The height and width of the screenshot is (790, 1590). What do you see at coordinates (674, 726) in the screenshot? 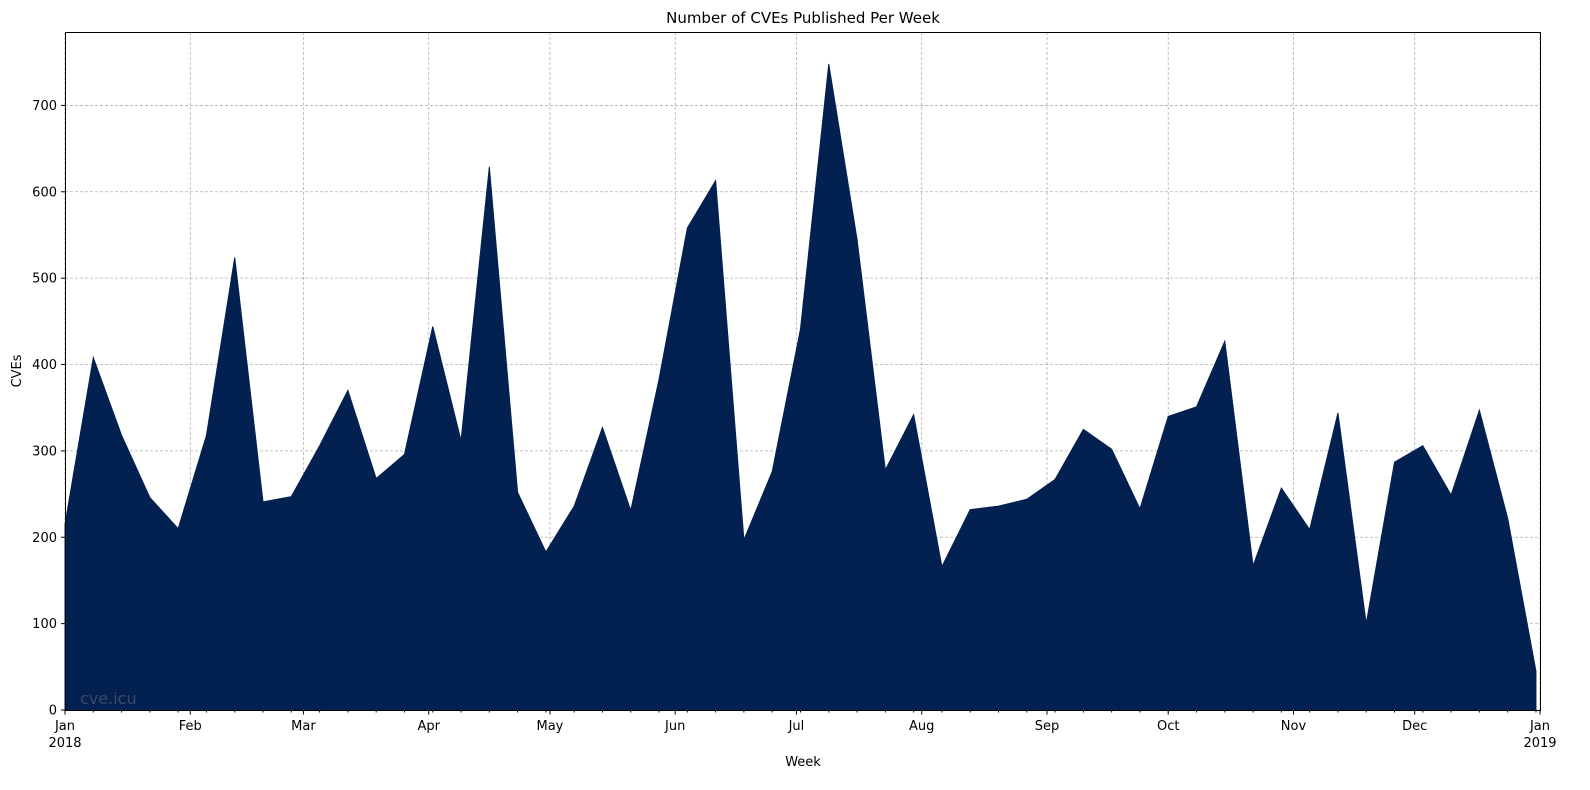
I see `x-tick-label: Jun` at bounding box center [674, 726].